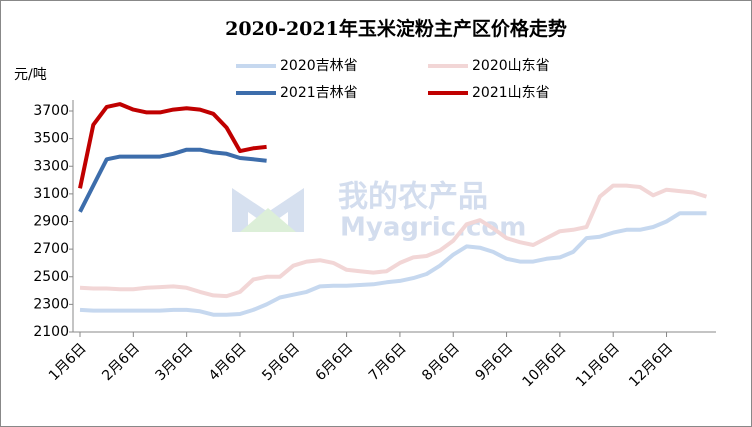  I want to click on y-tick-label: 3300, so click(51, 166).